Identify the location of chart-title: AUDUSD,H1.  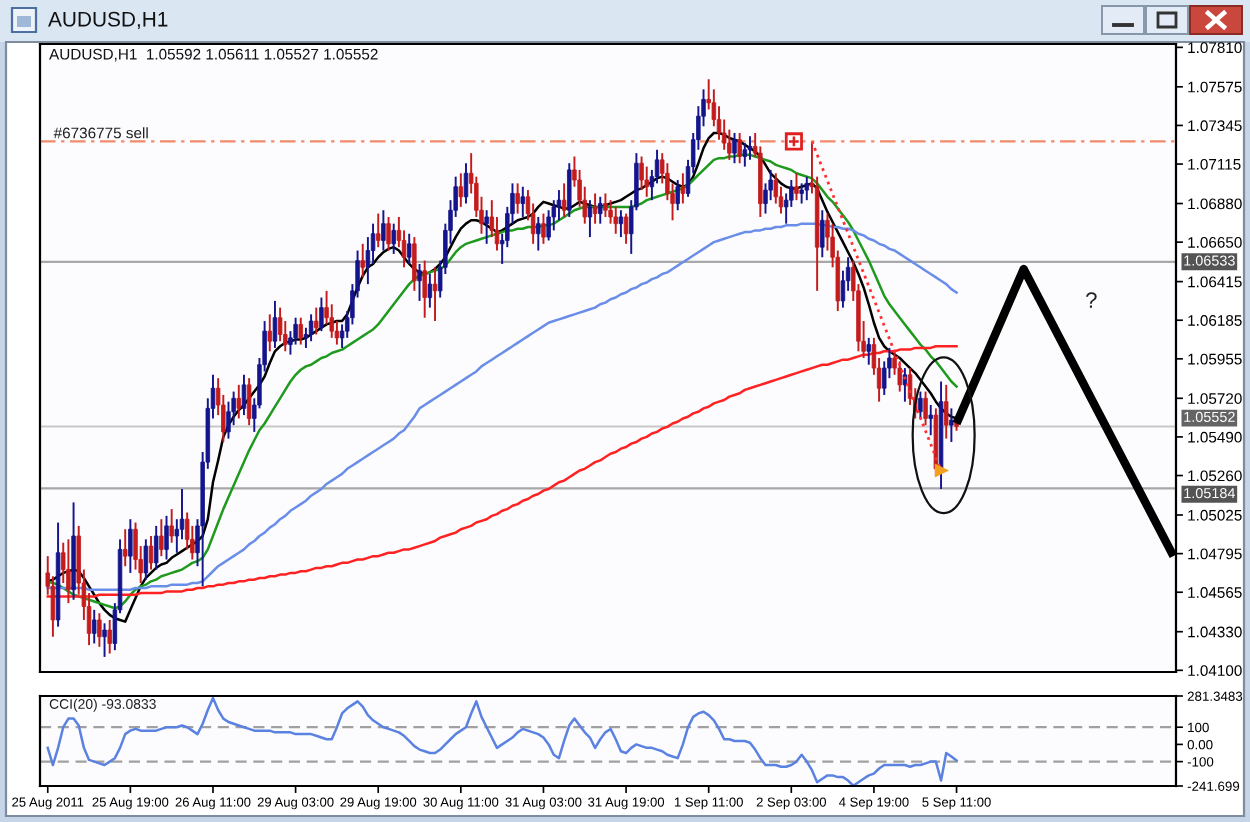
(108, 20).